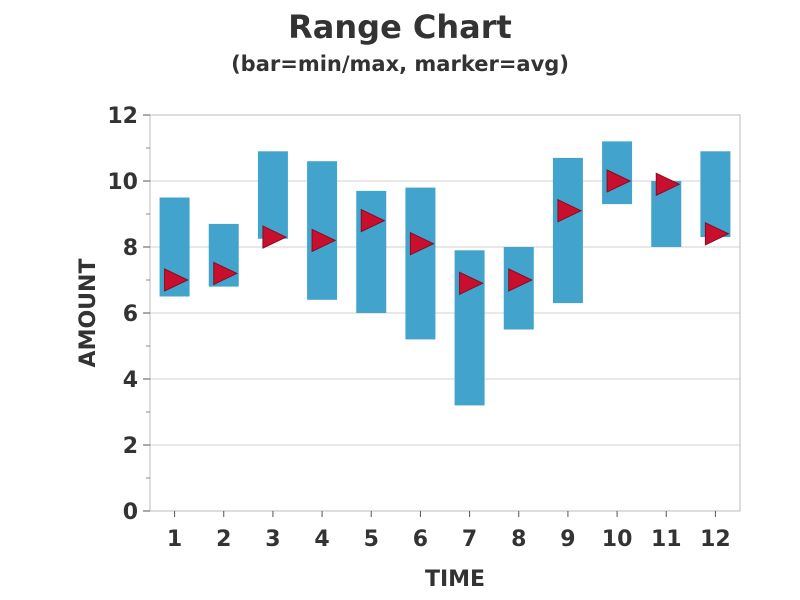 The image size is (800, 600). I want to click on y-tick-label: 8, so click(130, 248).